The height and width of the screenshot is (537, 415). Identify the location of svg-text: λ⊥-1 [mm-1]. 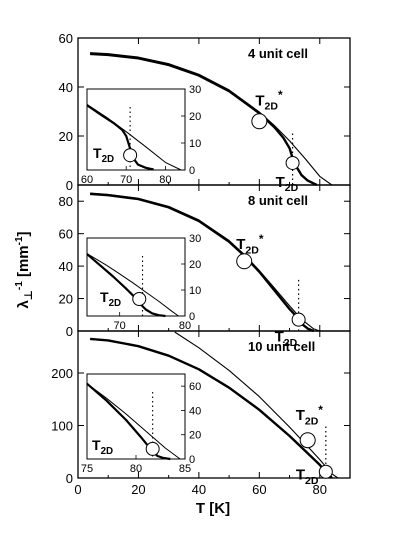
(24, 269).